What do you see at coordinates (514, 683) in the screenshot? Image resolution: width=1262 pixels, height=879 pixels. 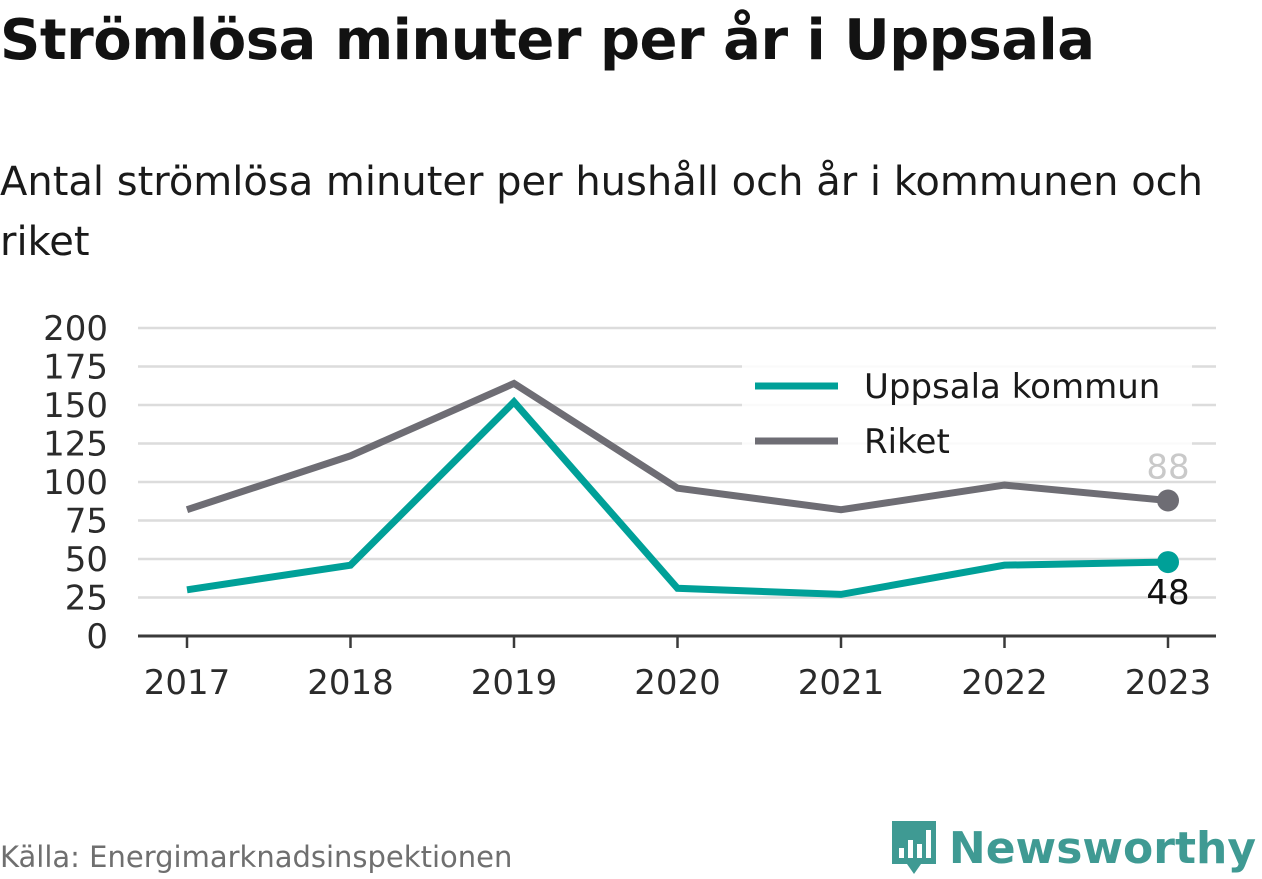 I see `x-tick-label: 2019` at bounding box center [514, 683].